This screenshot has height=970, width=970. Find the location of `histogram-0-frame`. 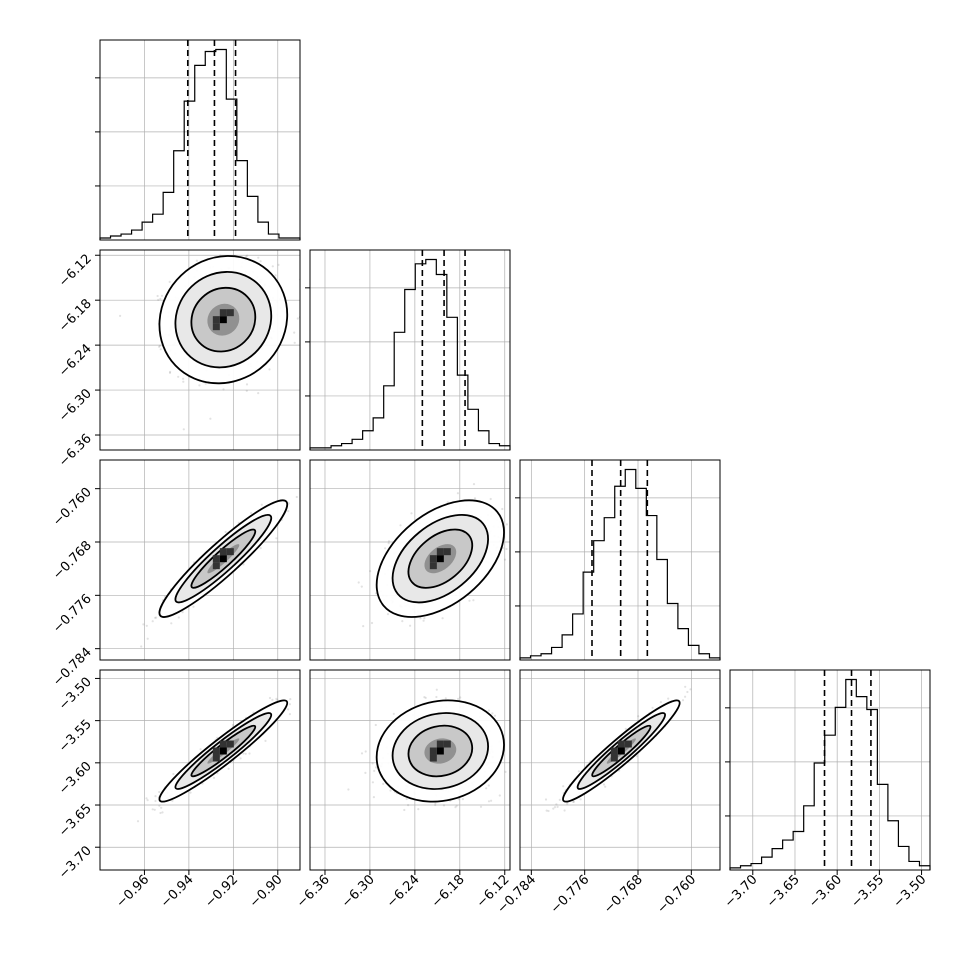

histogram-0-frame is located at coordinates (200, 140).